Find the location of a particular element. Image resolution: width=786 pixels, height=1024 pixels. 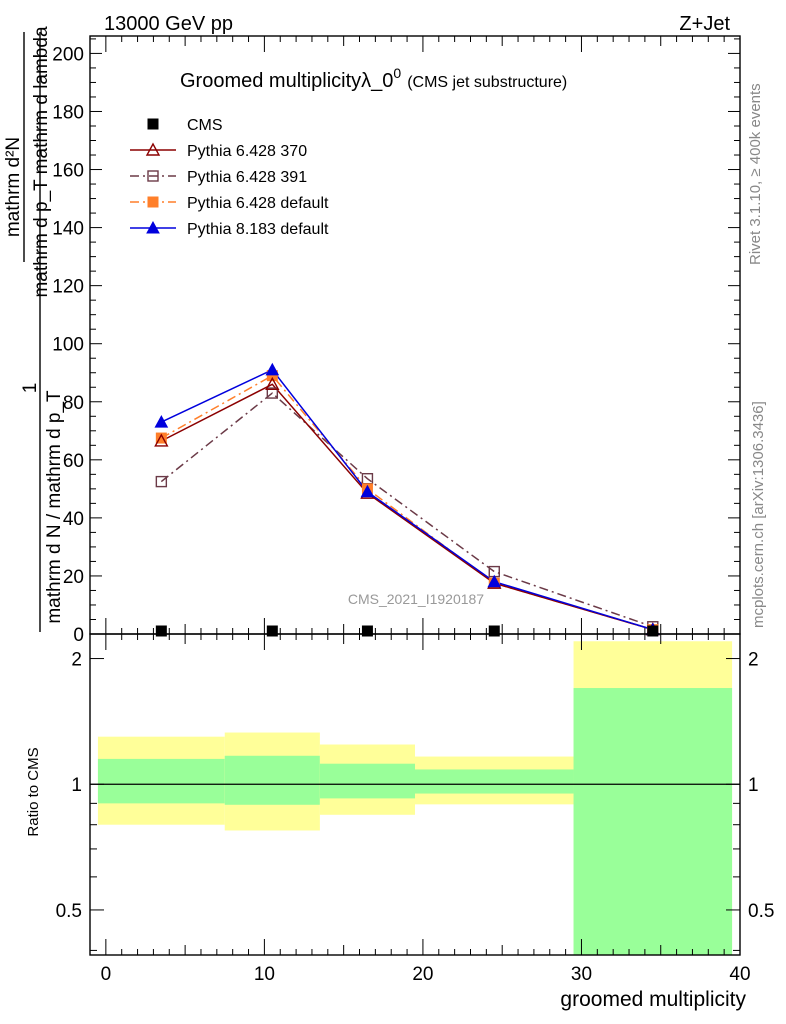

x-tick-label: 30 is located at coordinates (581, 974).